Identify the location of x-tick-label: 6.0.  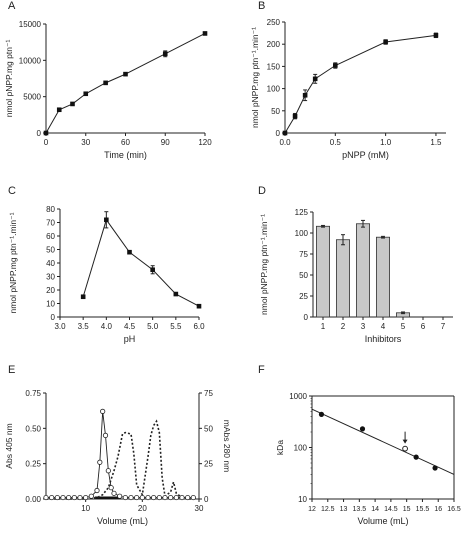
(199, 326).